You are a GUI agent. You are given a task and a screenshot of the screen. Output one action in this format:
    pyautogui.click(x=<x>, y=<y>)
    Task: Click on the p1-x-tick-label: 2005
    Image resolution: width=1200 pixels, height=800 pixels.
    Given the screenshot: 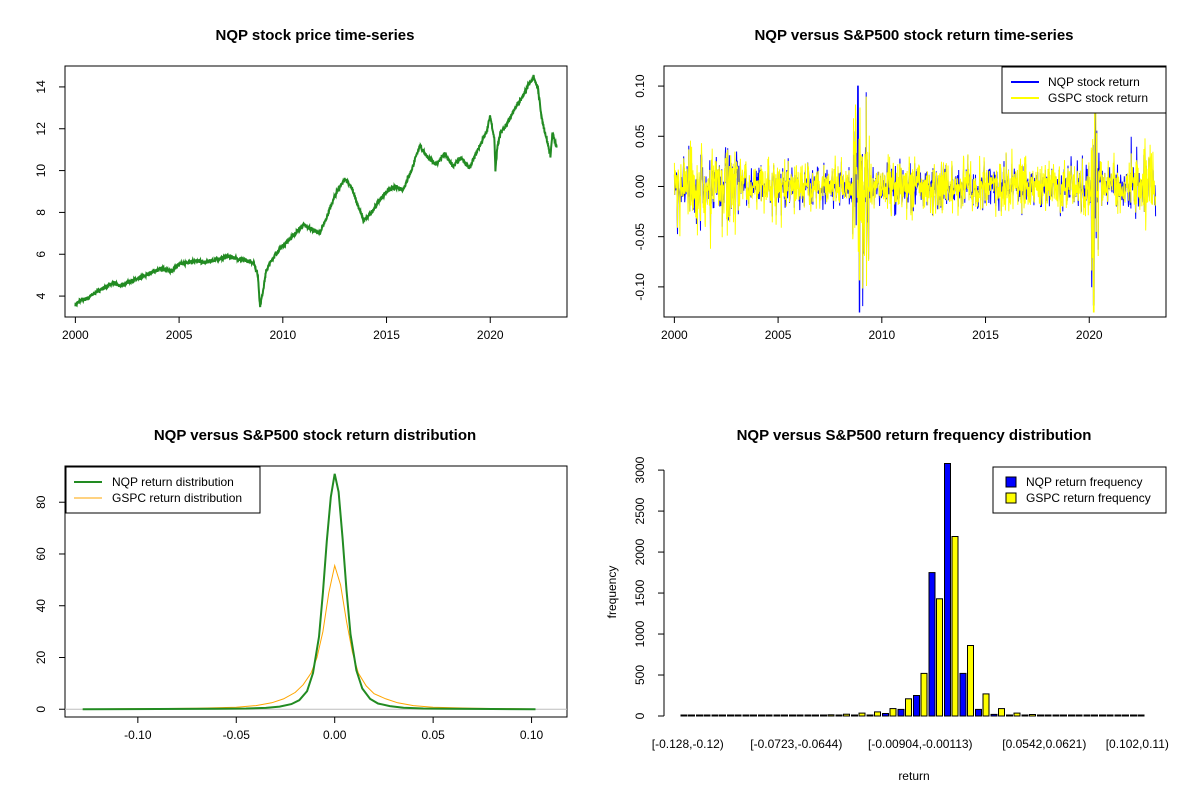 What is the action you would take?
    pyautogui.click(x=179, y=335)
    